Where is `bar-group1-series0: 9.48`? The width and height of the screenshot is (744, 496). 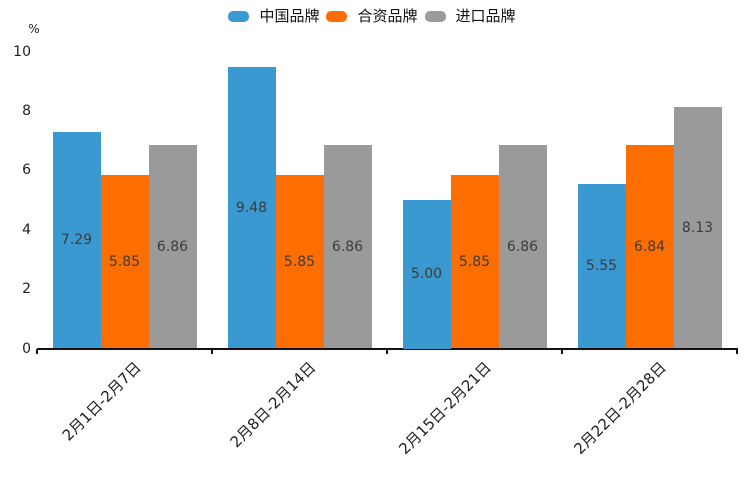
bar-group1-series0: 9.48 is located at coordinates (251, 207).